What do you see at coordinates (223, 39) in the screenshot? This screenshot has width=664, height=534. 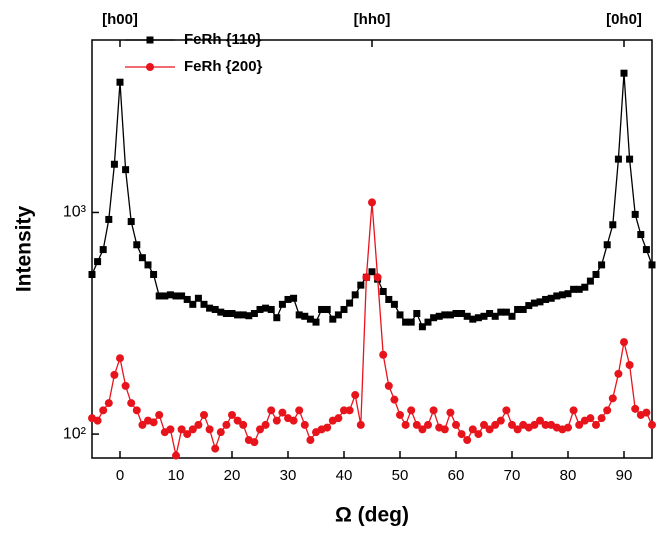 I see `legend-label: FeRh {110}` at bounding box center [223, 39].